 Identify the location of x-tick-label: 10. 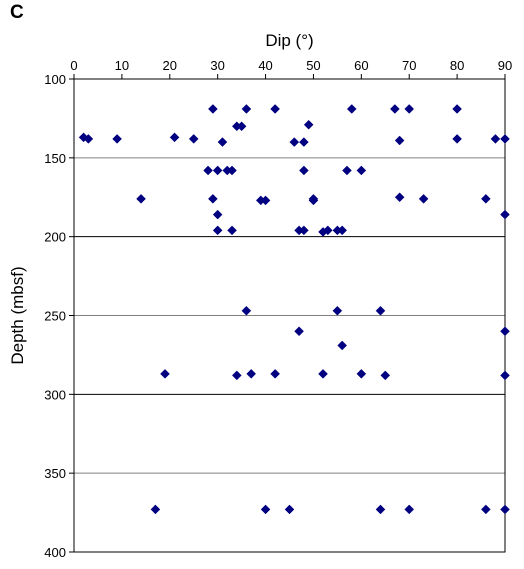
(122, 65).